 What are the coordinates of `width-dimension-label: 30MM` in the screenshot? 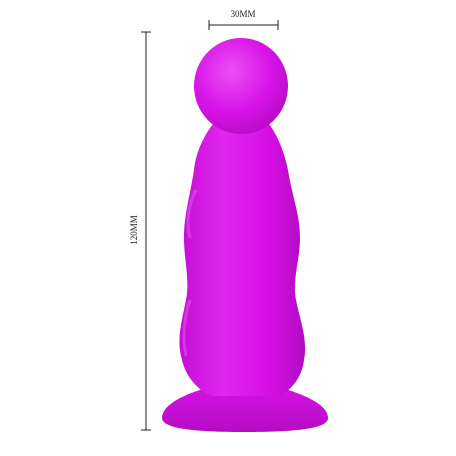 It's located at (242, 14).